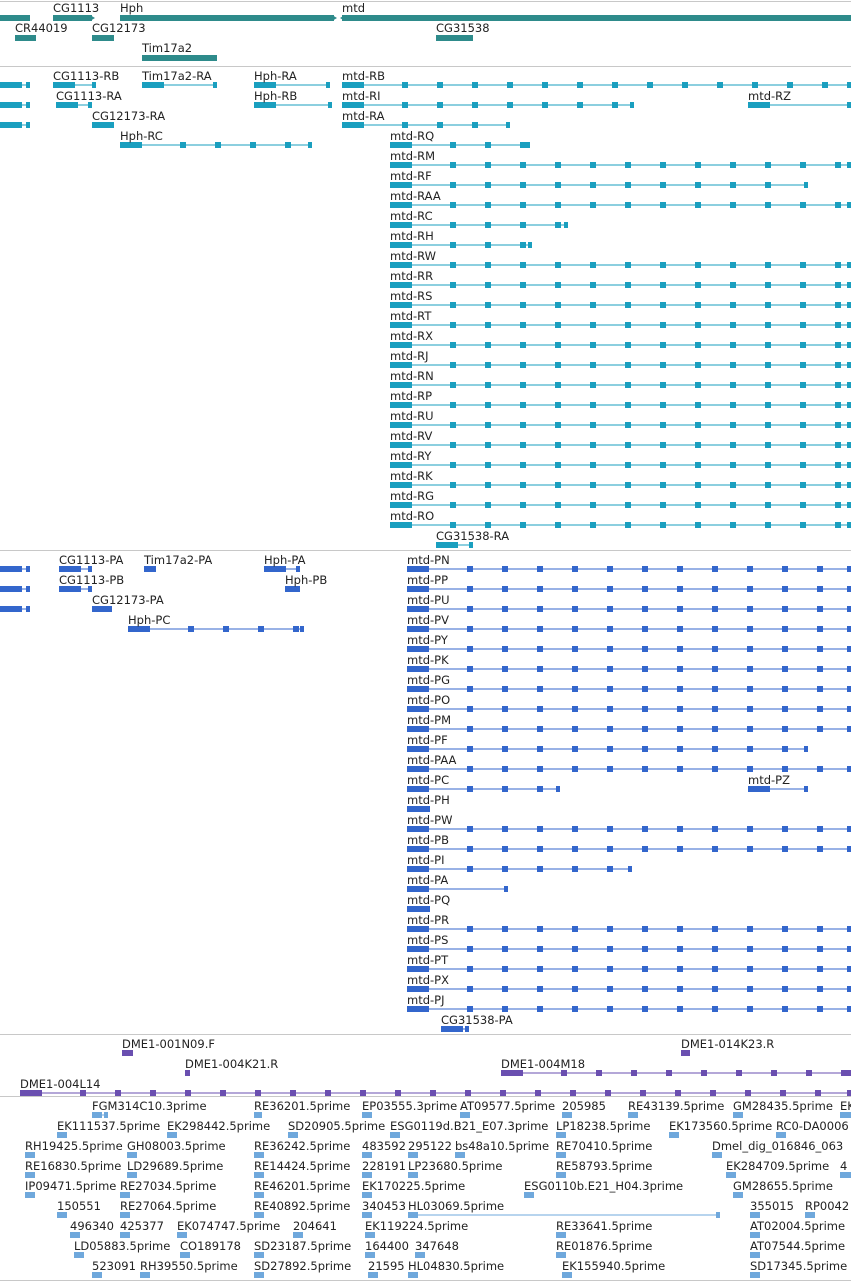 The image size is (851, 1282). I want to click on feature-ests: bs48a10.5prime, so click(502, 1148).